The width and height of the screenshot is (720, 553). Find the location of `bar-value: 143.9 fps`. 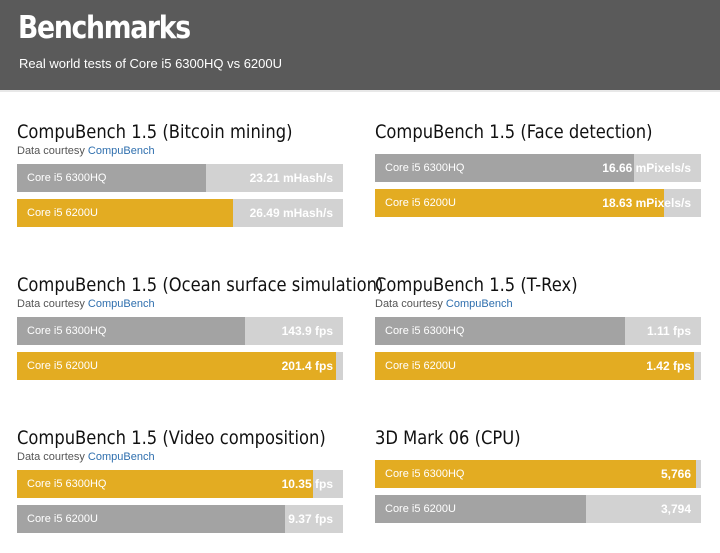

bar-value: 143.9 fps is located at coordinates (307, 331).